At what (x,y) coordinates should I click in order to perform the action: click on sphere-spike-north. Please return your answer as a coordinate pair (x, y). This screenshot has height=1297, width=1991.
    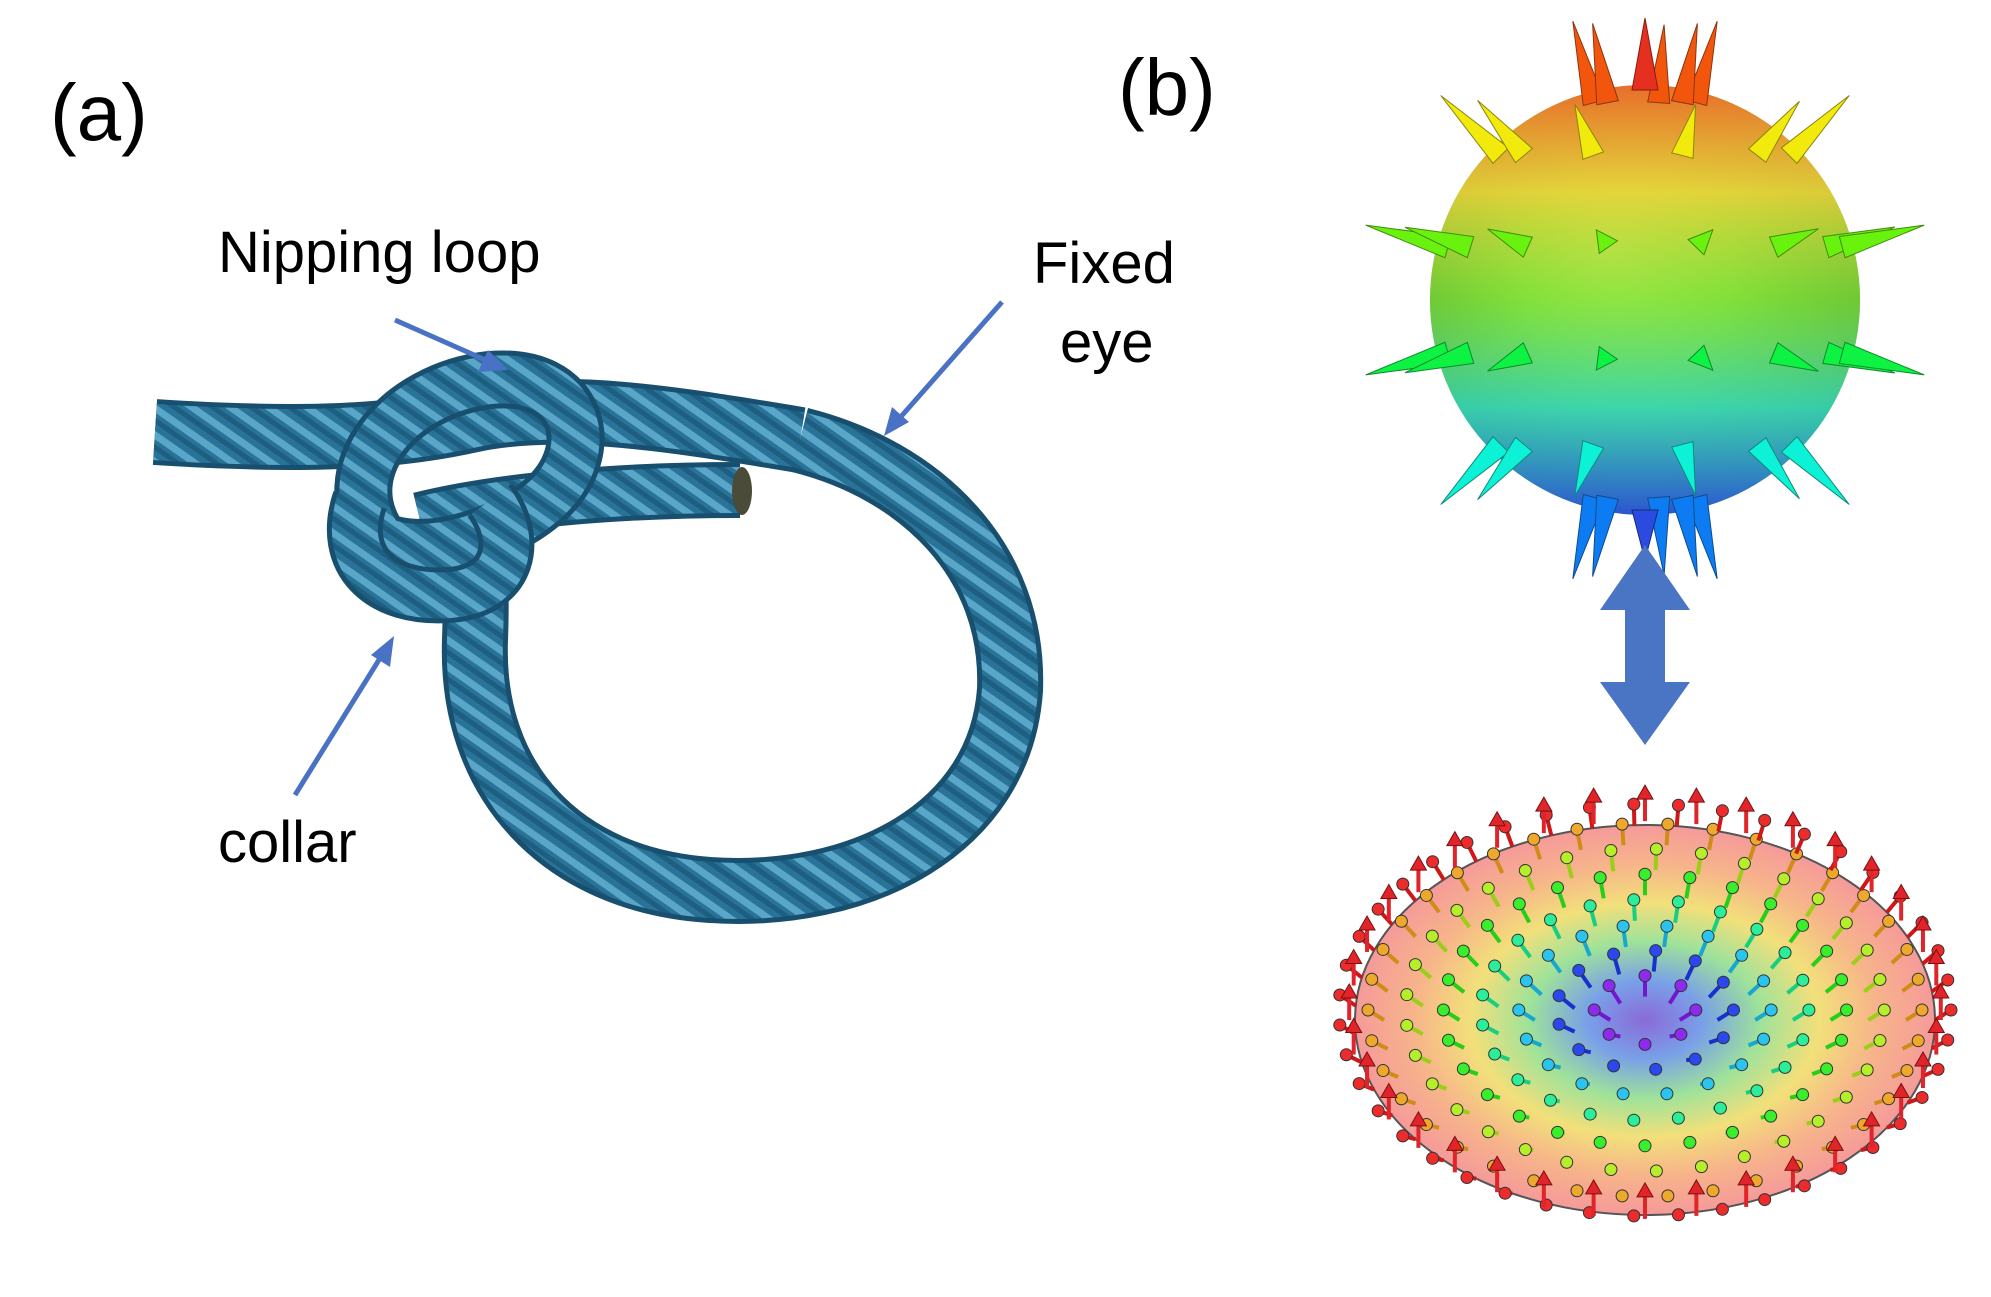
    Looking at the image, I should click on (1645, 54).